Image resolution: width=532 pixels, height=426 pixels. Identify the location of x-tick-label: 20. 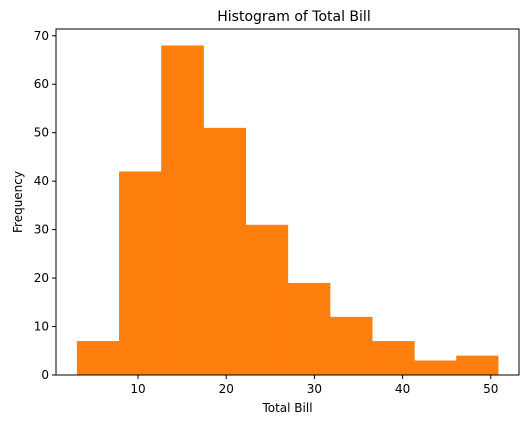
(226, 389).